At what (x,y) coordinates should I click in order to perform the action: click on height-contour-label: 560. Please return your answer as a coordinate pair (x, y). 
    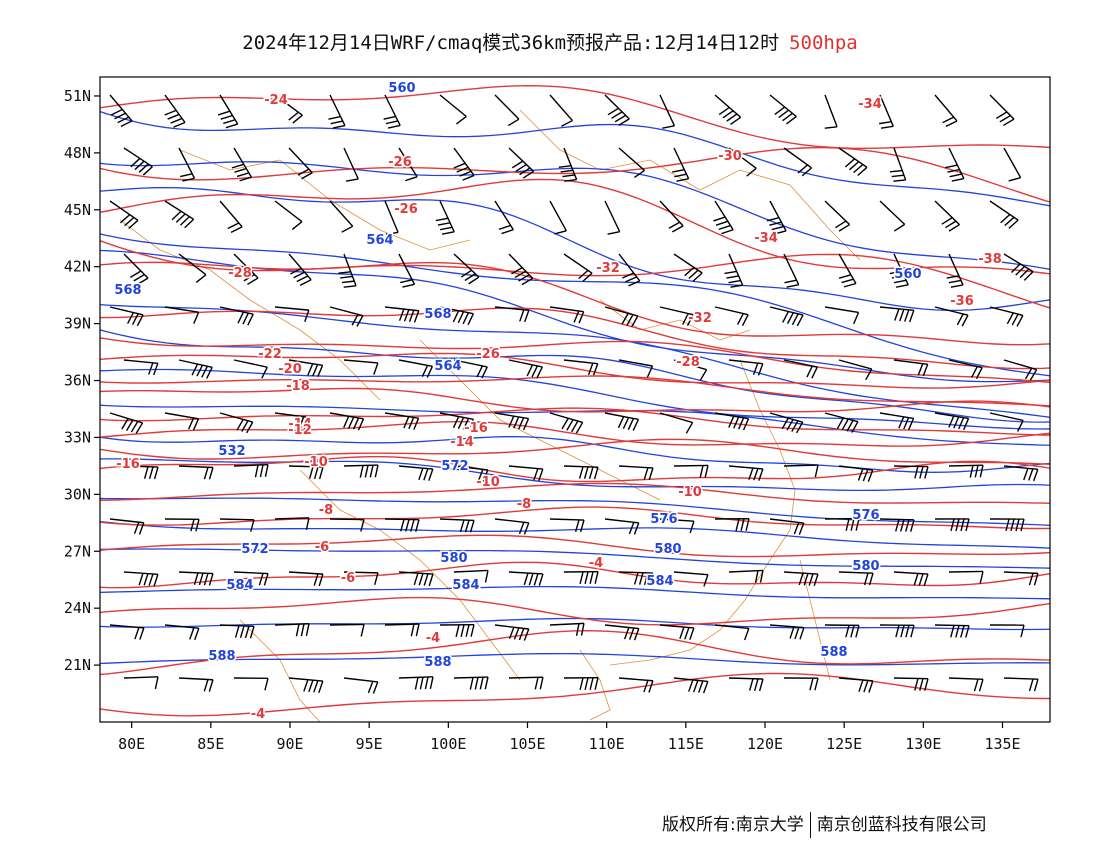
    Looking at the image, I should click on (401, 88).